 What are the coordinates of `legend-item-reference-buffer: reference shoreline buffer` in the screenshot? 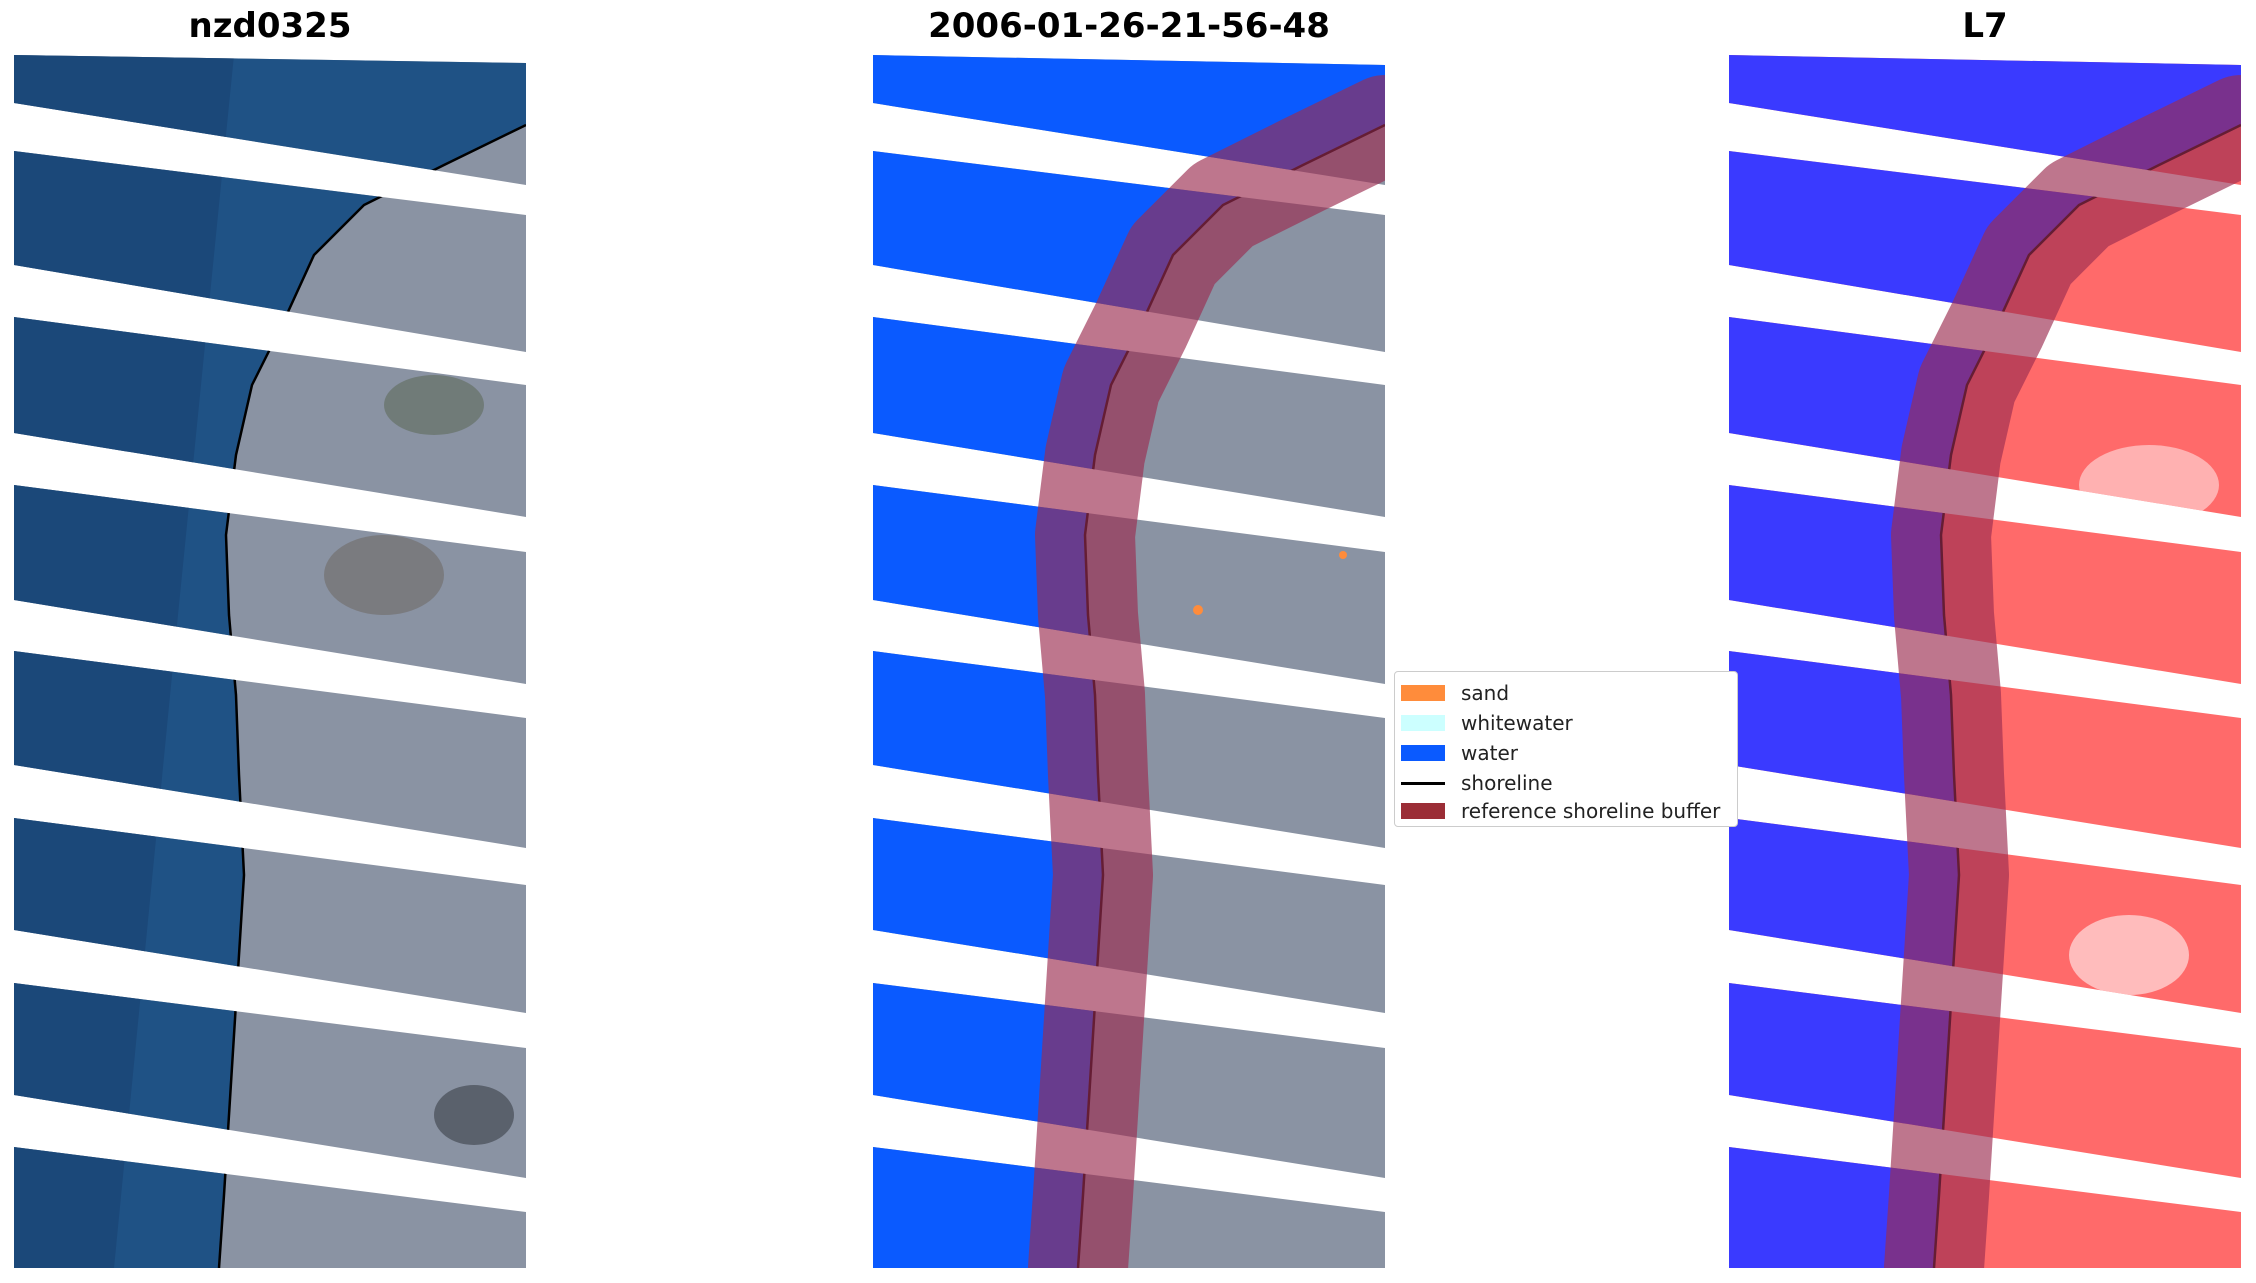 It's located at (1560, 811).